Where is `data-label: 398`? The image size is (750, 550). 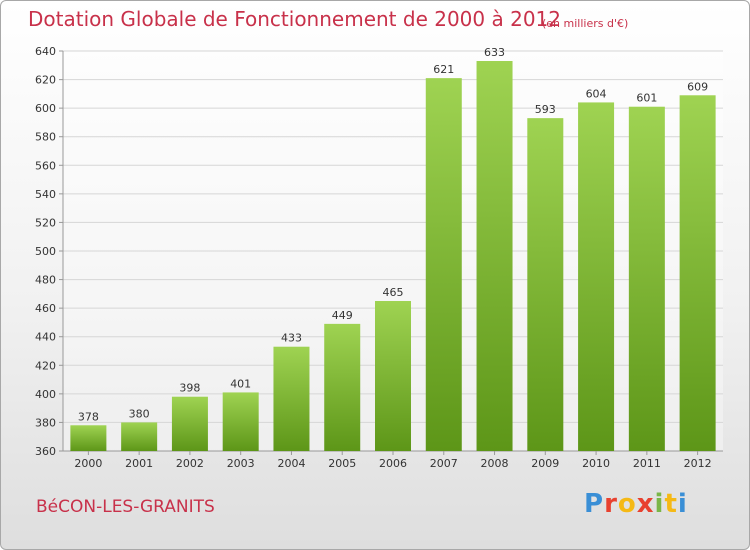 data-label: 398 is located at coordinates (189, 388).